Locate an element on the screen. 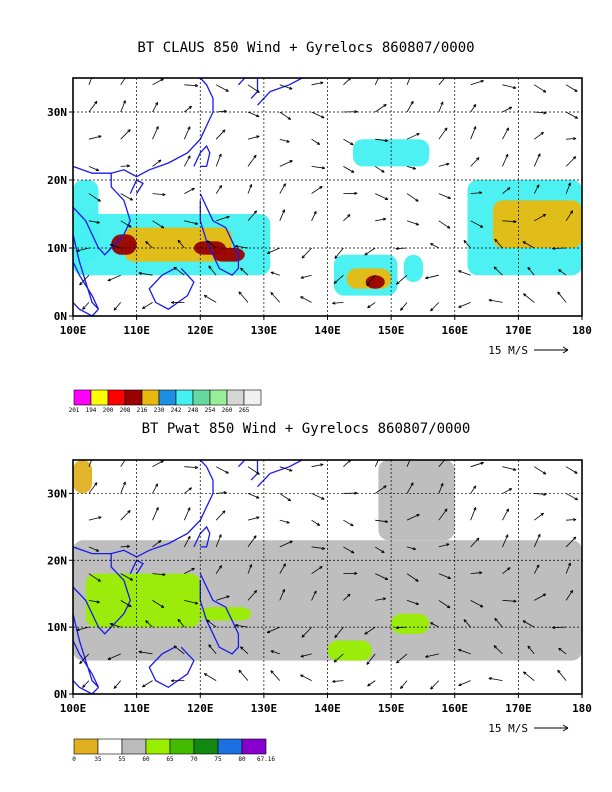 The height and width of the screenshot is (792, 612). colorbar-label: 194 is located at coordinates (91, 410).